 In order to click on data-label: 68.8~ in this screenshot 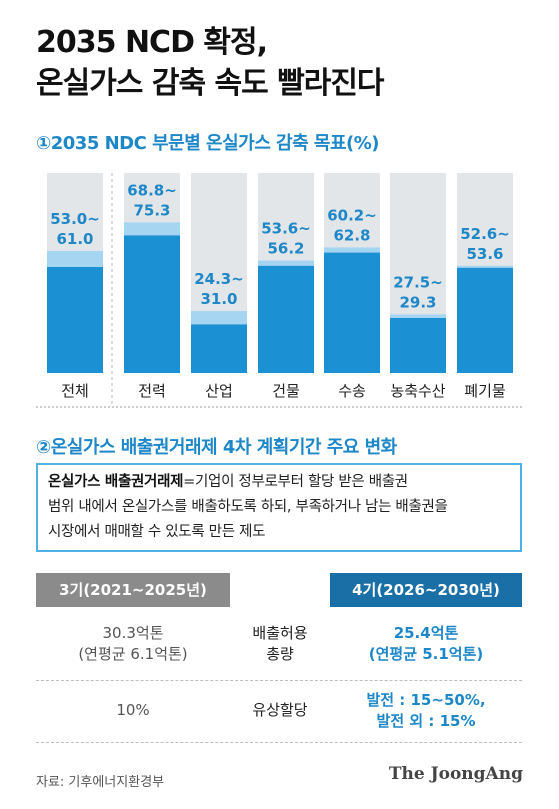, I will do `click(152, 190)`.